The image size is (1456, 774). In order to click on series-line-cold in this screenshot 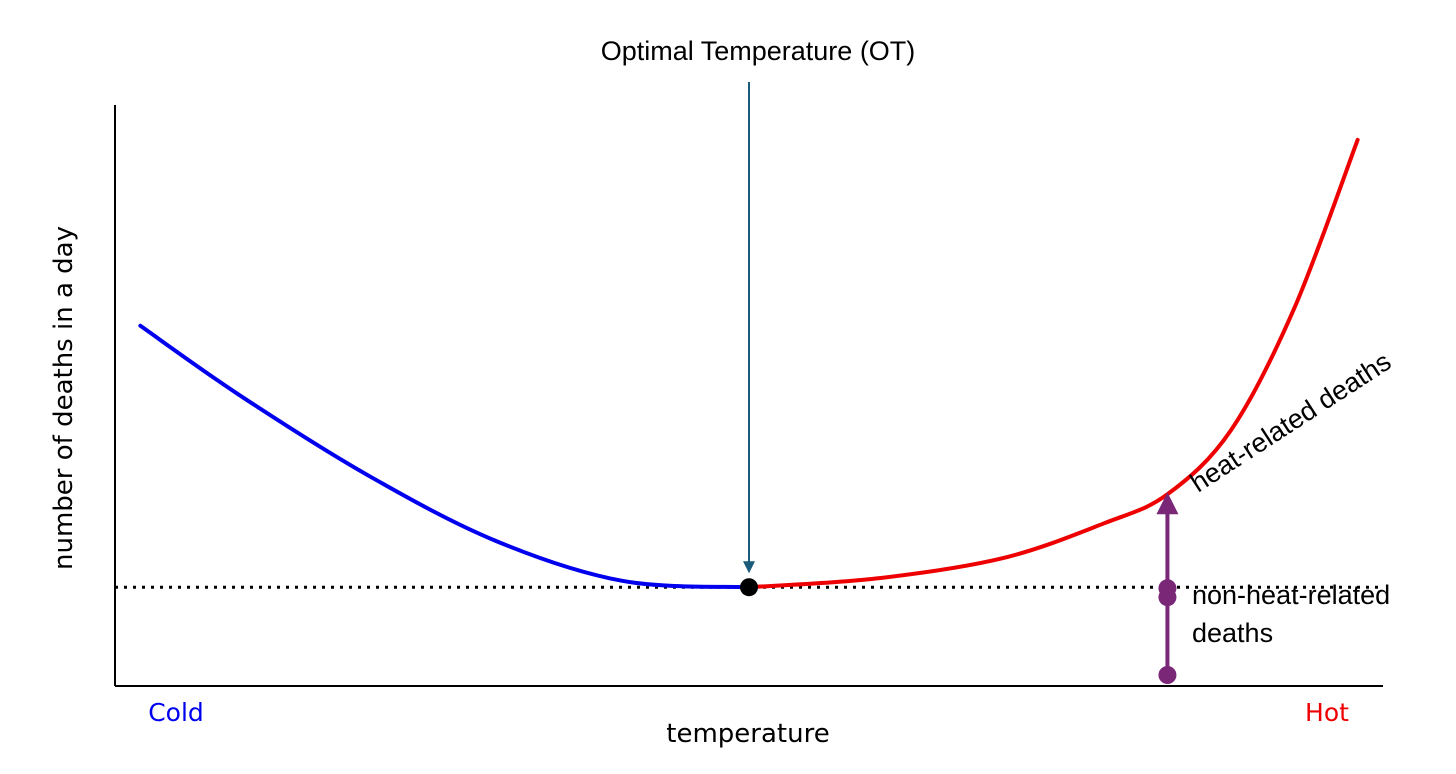, I will do `click(444, 456)`.